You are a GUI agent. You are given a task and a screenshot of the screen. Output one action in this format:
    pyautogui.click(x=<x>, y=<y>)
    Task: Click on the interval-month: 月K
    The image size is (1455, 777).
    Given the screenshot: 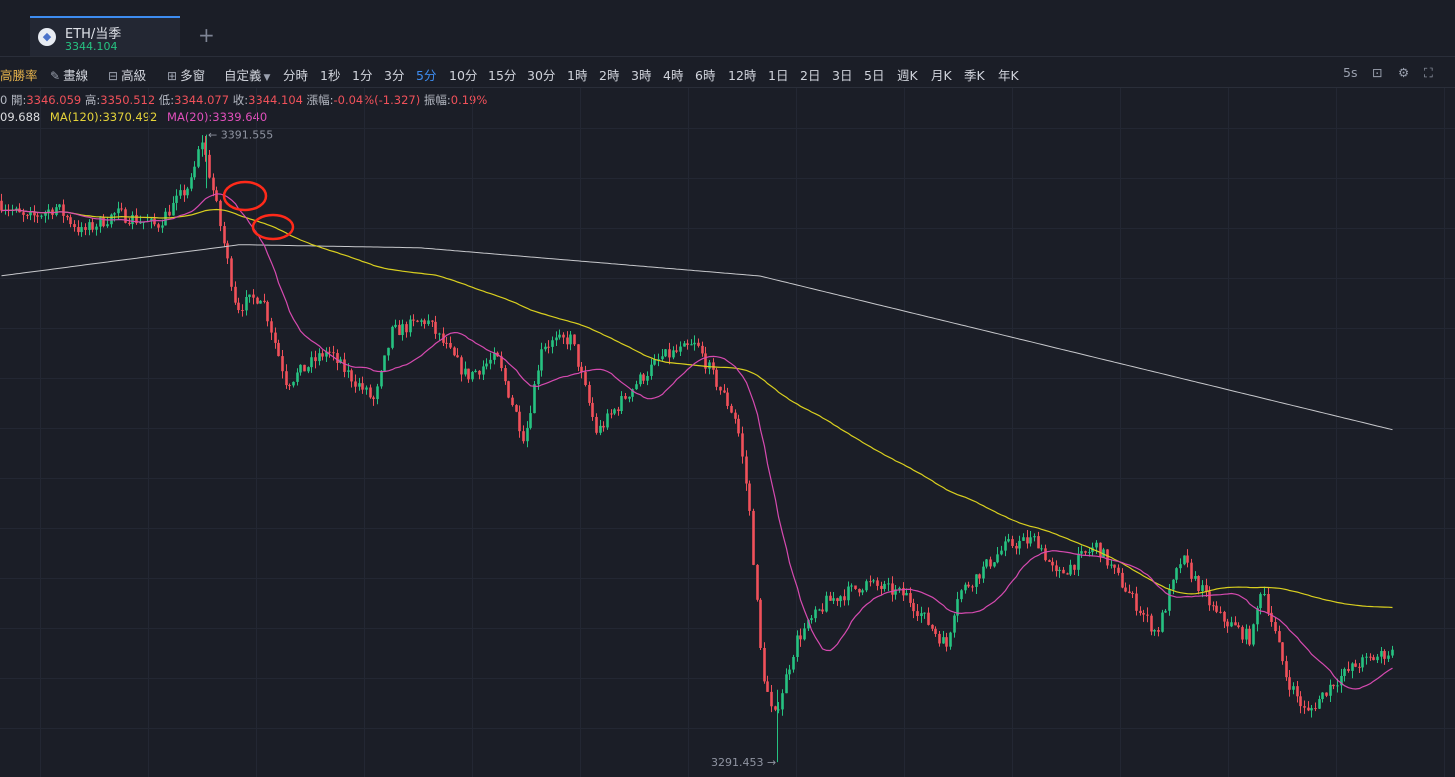 What is the action you would take?
    pyautogui.click(x=941, y=75)
    